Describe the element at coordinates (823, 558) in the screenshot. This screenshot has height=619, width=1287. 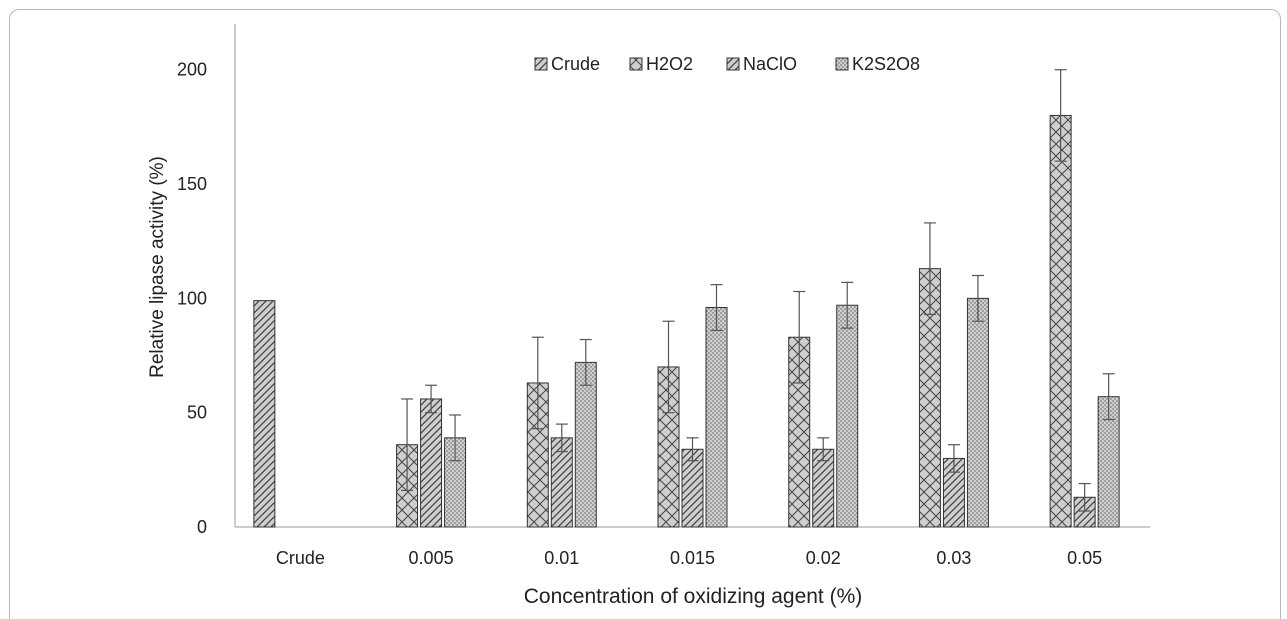
I see `x-tick-label: 0.02` at that location.